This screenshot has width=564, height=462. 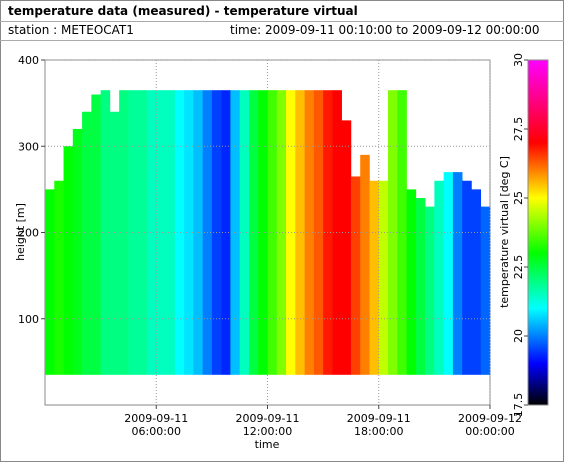 I want to click on colorbar-tick-label: 30, so click(x=518, y=60).